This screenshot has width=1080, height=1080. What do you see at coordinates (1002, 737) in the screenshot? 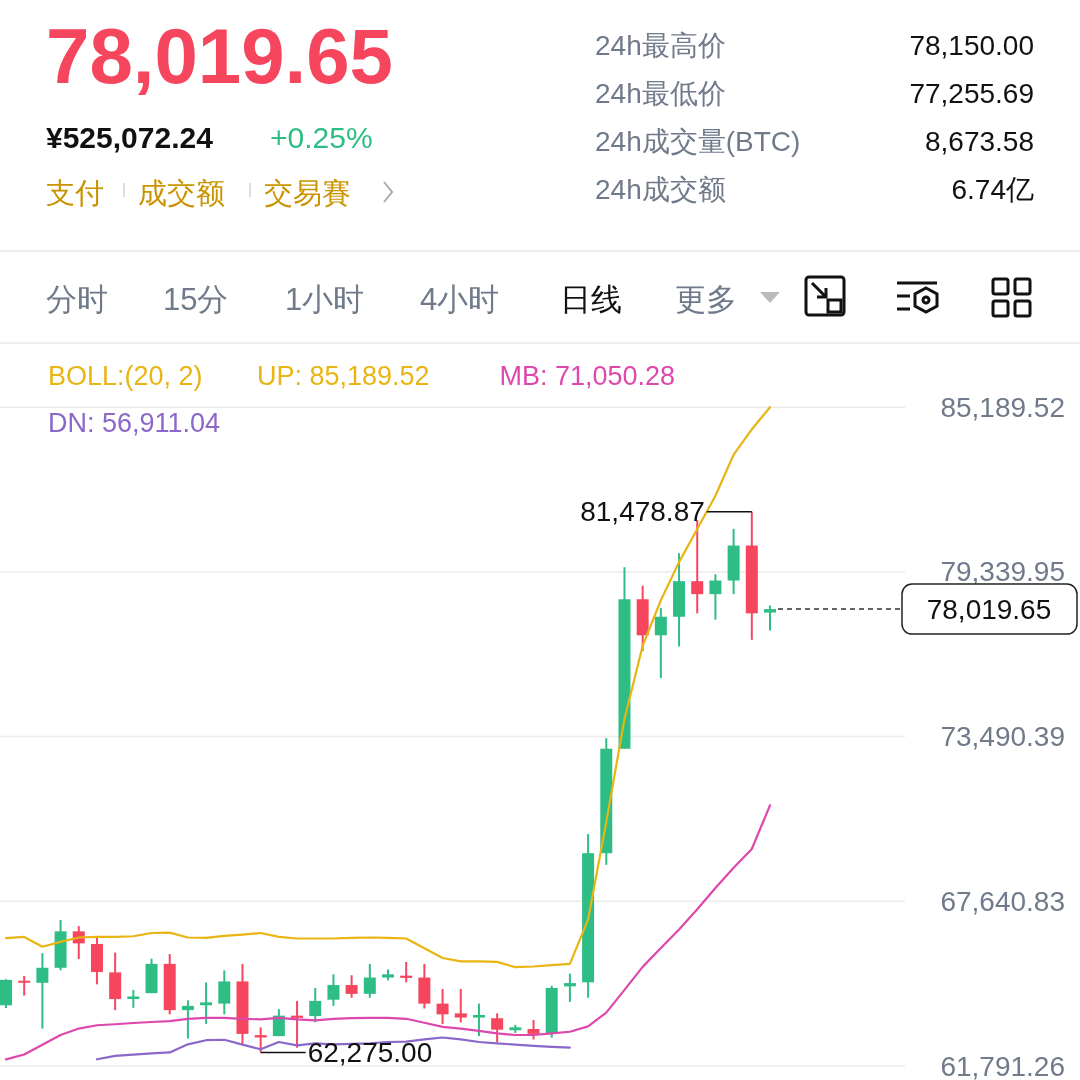
I see `y-tick-label: 73,490.39` at bounding box center [1002, 737].